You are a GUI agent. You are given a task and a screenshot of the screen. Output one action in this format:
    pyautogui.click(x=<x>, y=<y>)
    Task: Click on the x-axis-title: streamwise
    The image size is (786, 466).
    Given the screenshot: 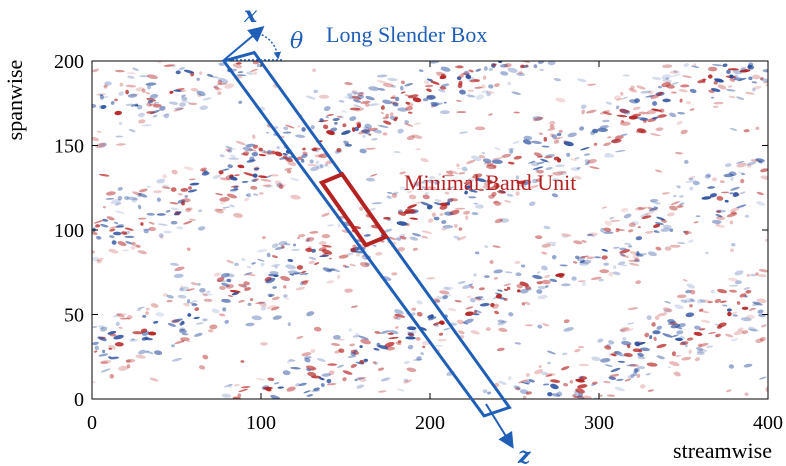 What is the action you would take?
    pyautogui.click(x=722, y=450)
    